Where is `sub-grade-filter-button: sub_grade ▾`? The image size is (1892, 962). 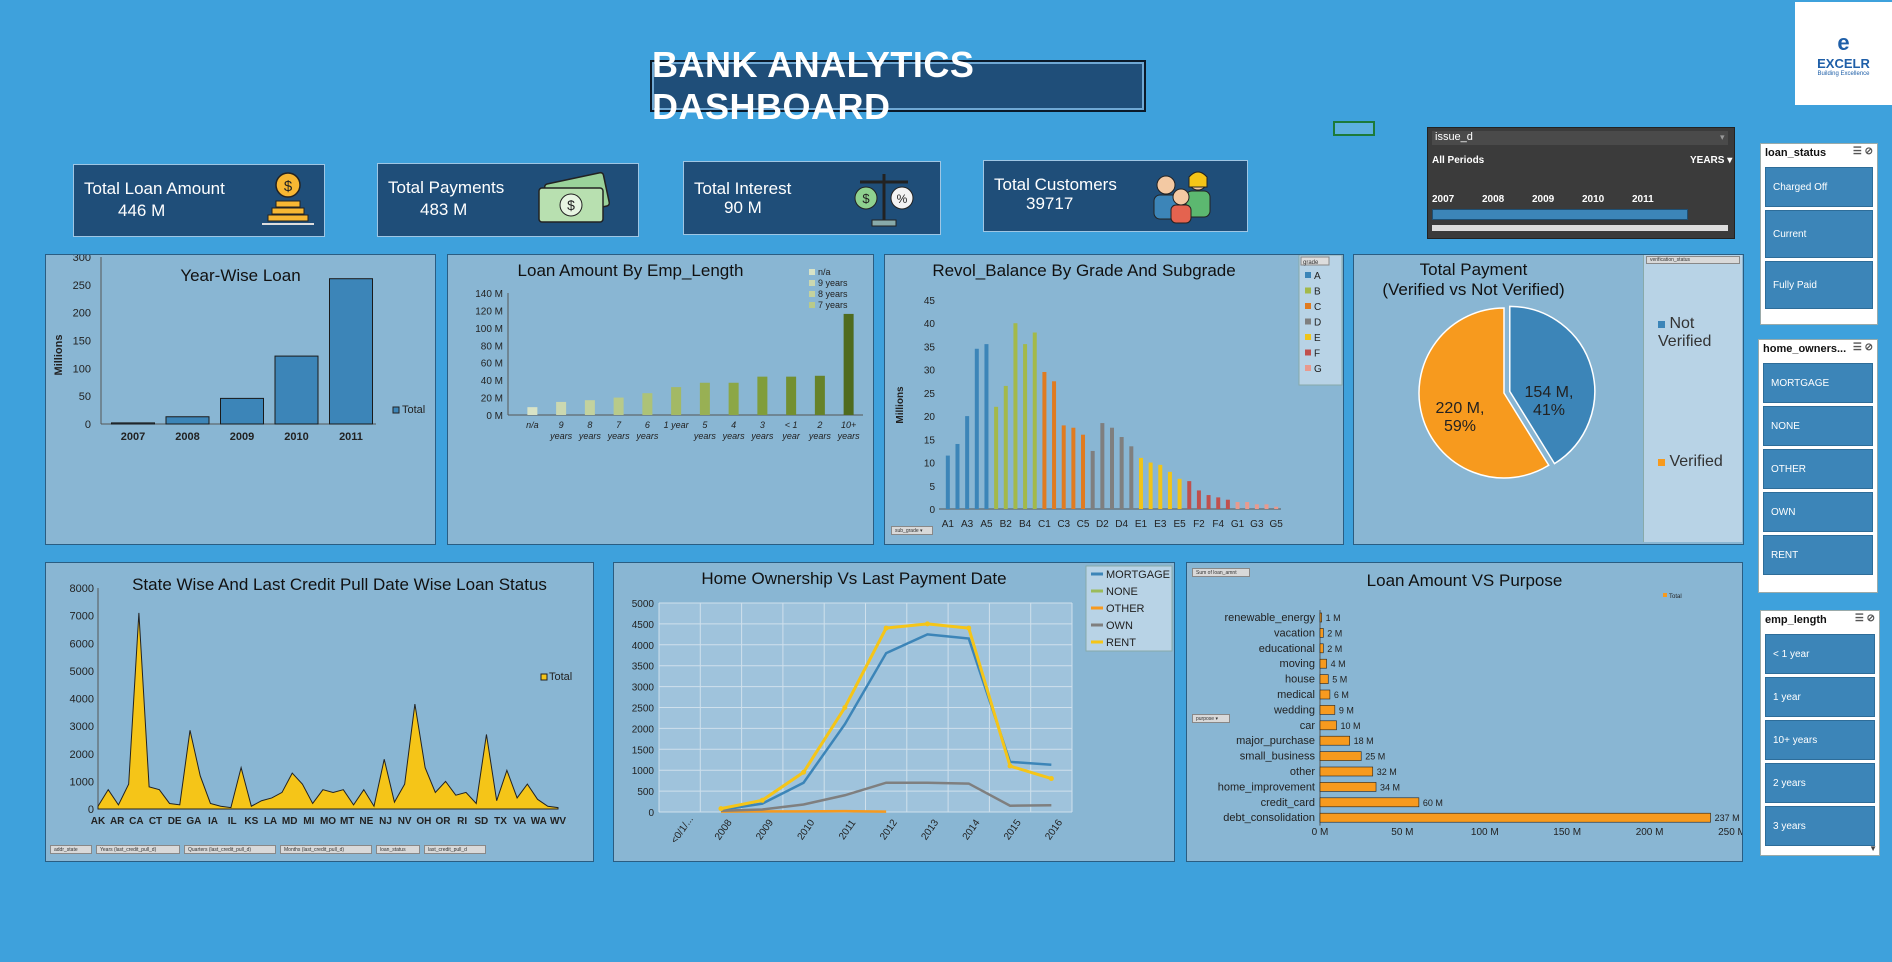
sub-grade-filter-button: sub_grade ▾ is located at coordinates (912, 530).